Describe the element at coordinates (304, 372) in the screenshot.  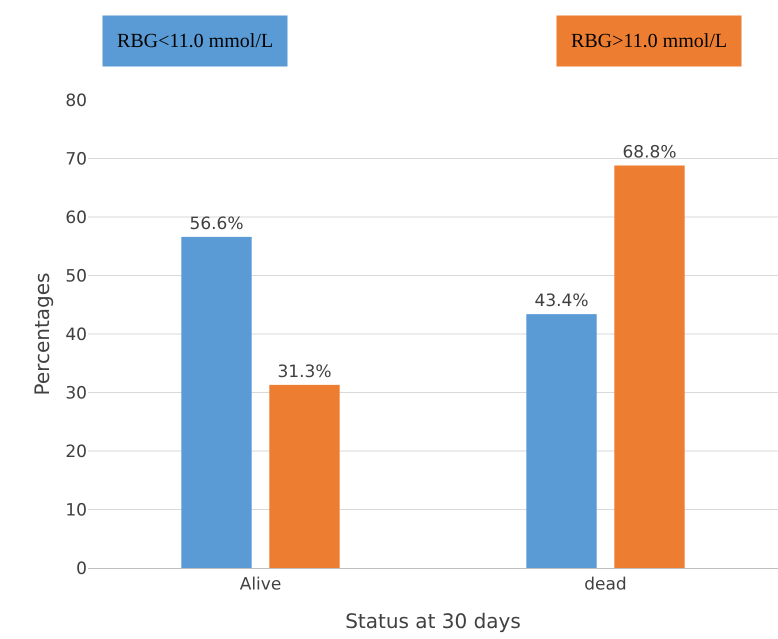
I see `data-label: 31.3%` at that location.